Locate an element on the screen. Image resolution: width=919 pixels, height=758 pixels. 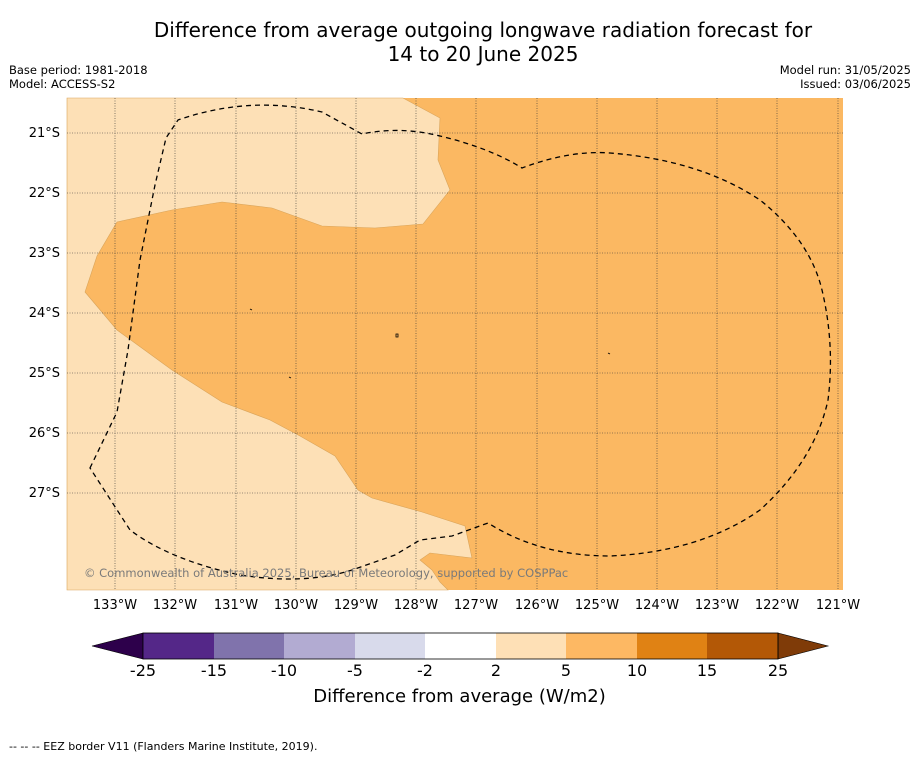
colorbar-tick-2: 2 is located at coordinates (496, 670).